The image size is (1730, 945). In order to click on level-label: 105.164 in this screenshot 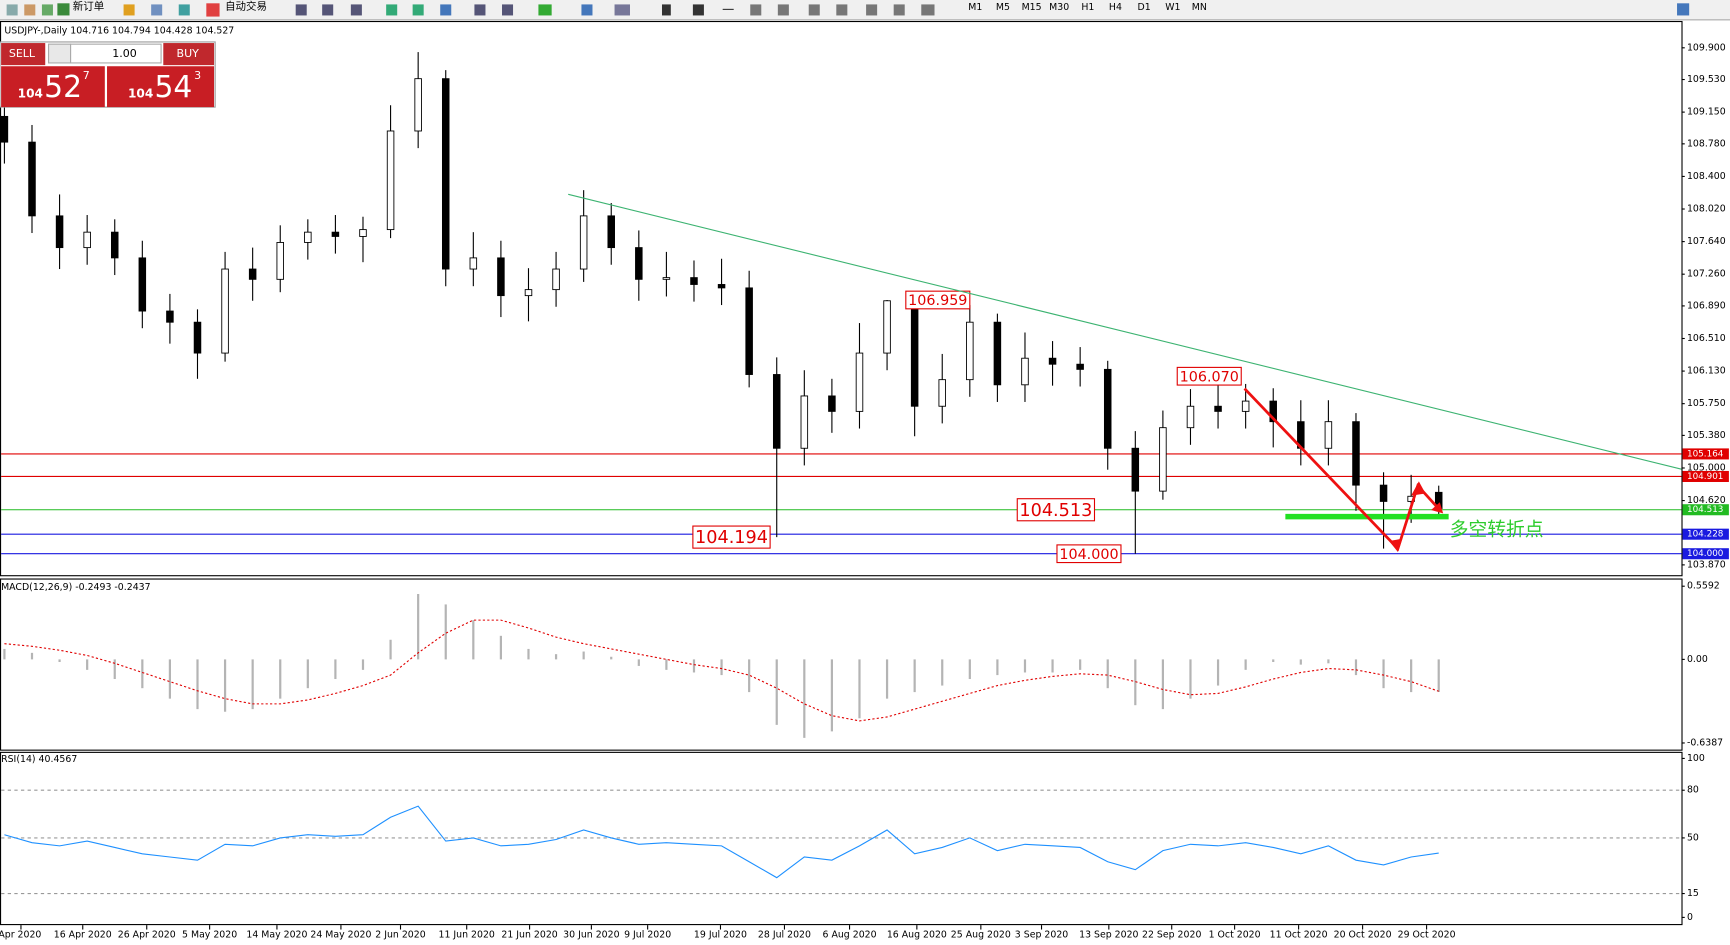, I will do `click(1705, 454)`.